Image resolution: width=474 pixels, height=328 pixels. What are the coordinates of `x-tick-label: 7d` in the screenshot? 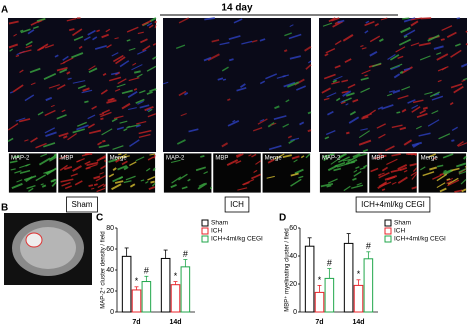 It's located at (136, 322).